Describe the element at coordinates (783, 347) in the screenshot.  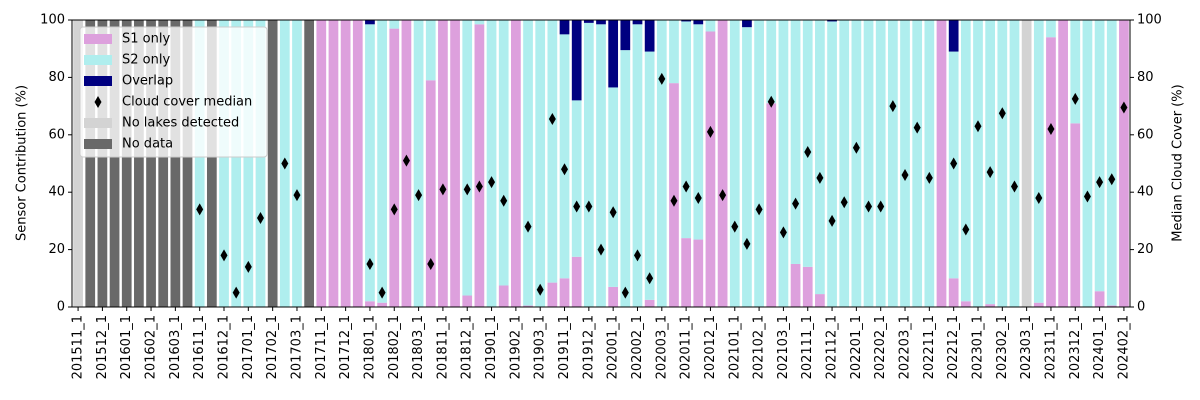
I see `x-tick-label: 202103_1` at that location.